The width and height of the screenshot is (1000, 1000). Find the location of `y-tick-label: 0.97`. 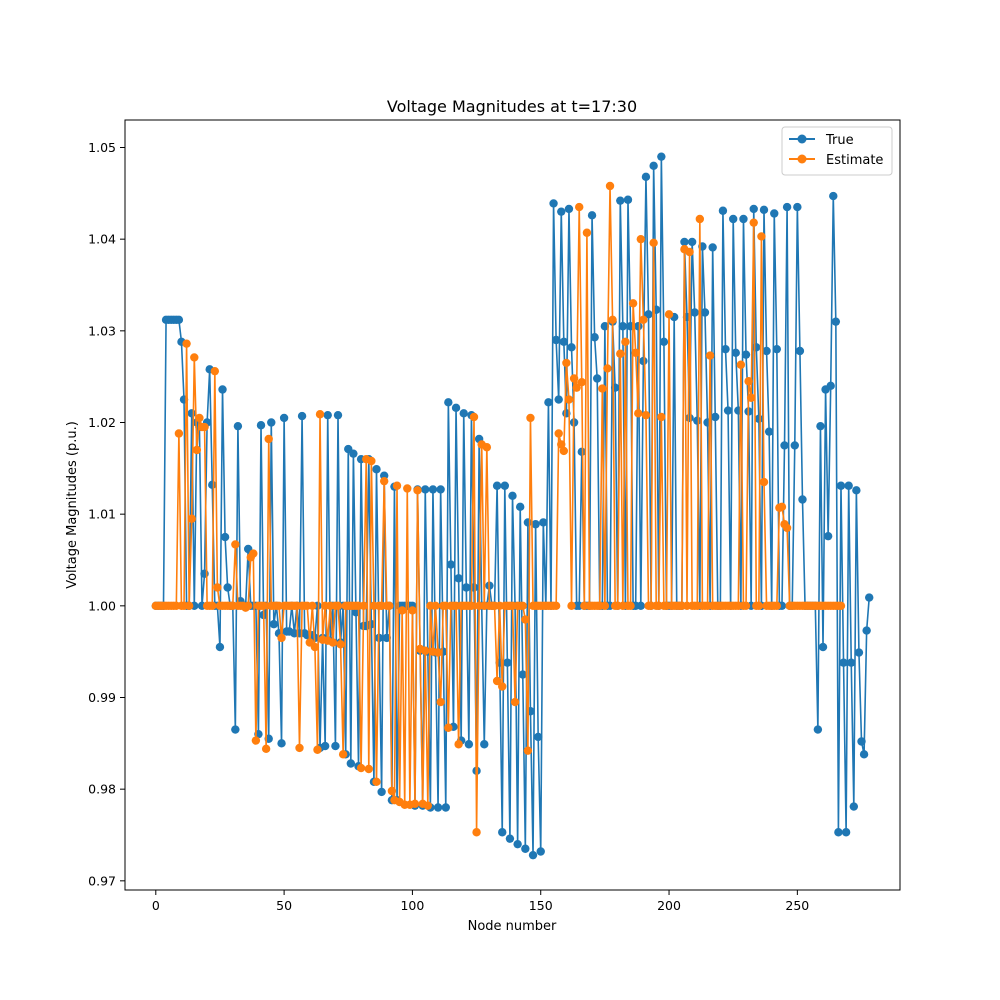

y-tick-label: 0.97 is located at coordinates (102, 880).